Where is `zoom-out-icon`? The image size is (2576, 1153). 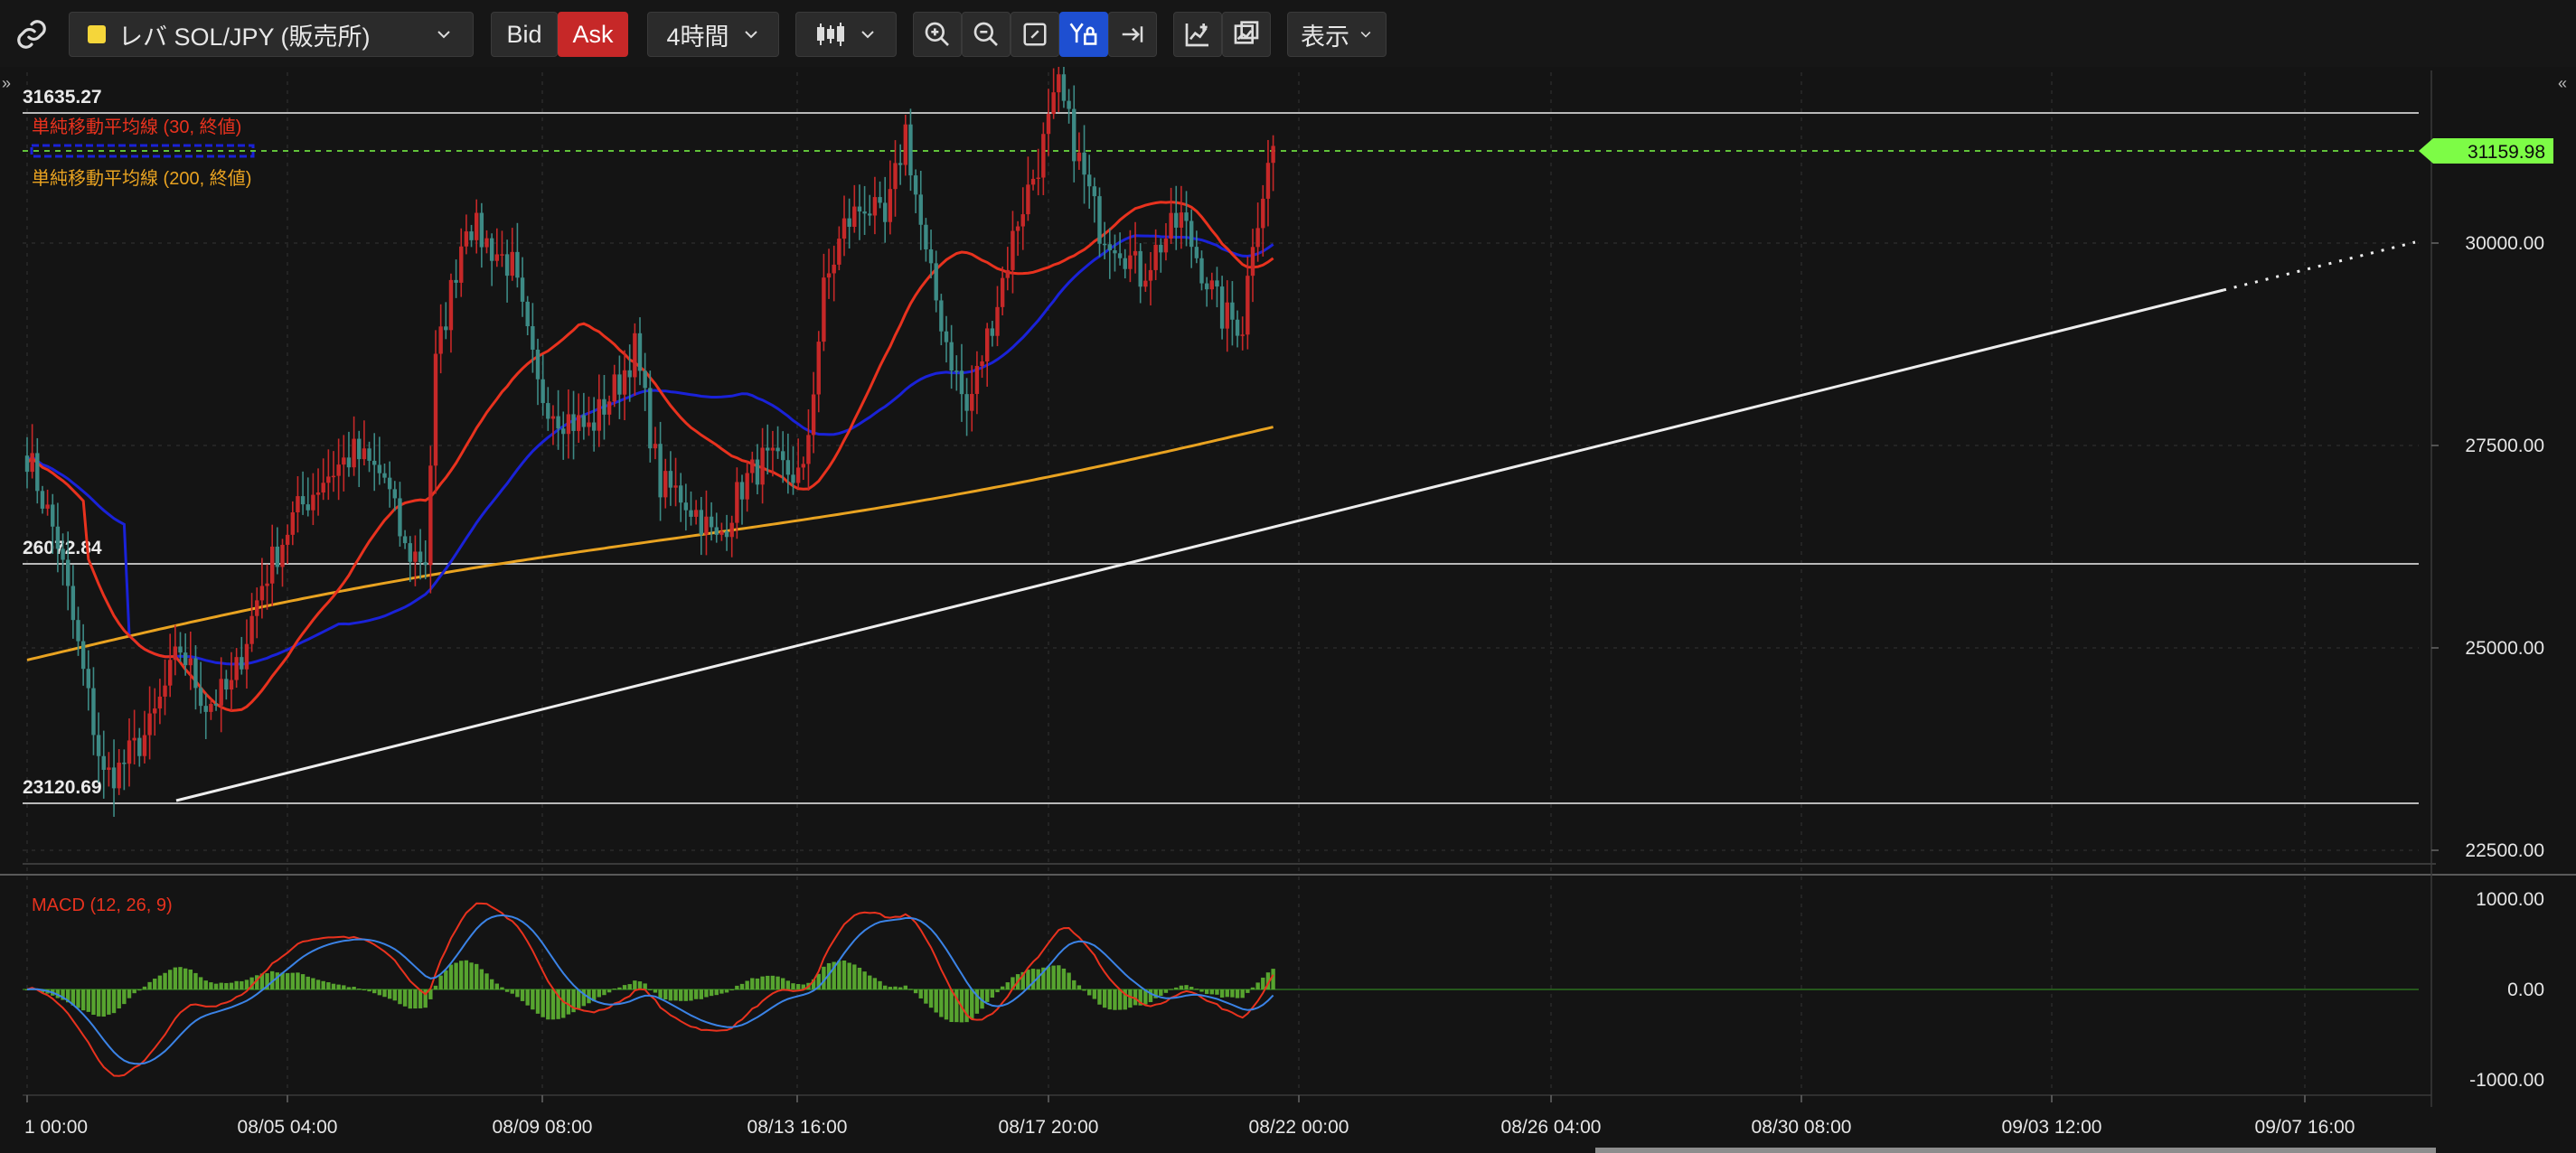
zoom-out-icon is located at coordinates (985, 34).